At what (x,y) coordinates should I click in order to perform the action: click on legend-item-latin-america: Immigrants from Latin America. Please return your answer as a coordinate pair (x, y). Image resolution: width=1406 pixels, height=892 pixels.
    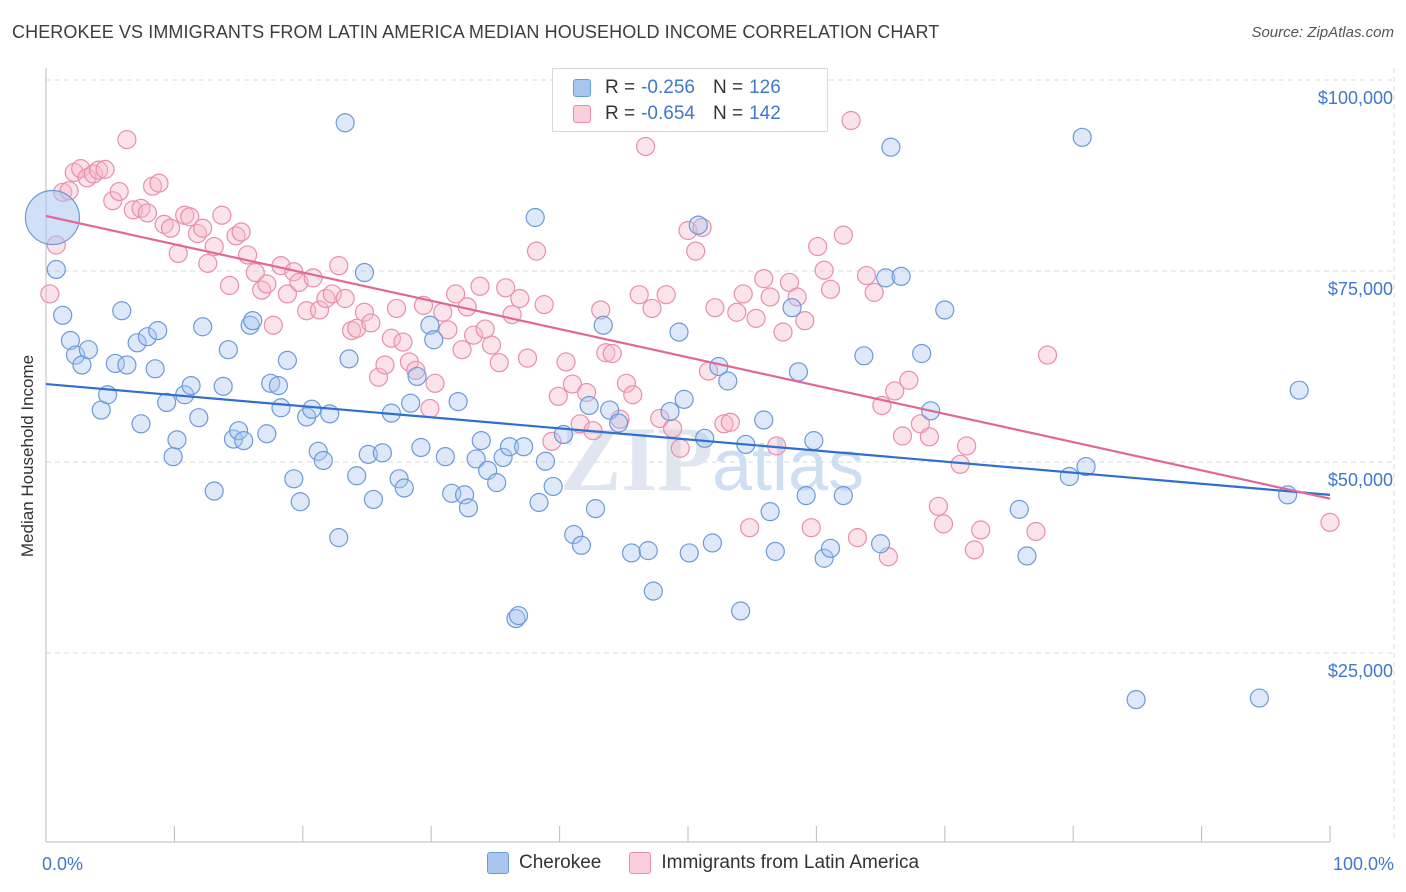
    Looking at the image, I should click on (774, 863).